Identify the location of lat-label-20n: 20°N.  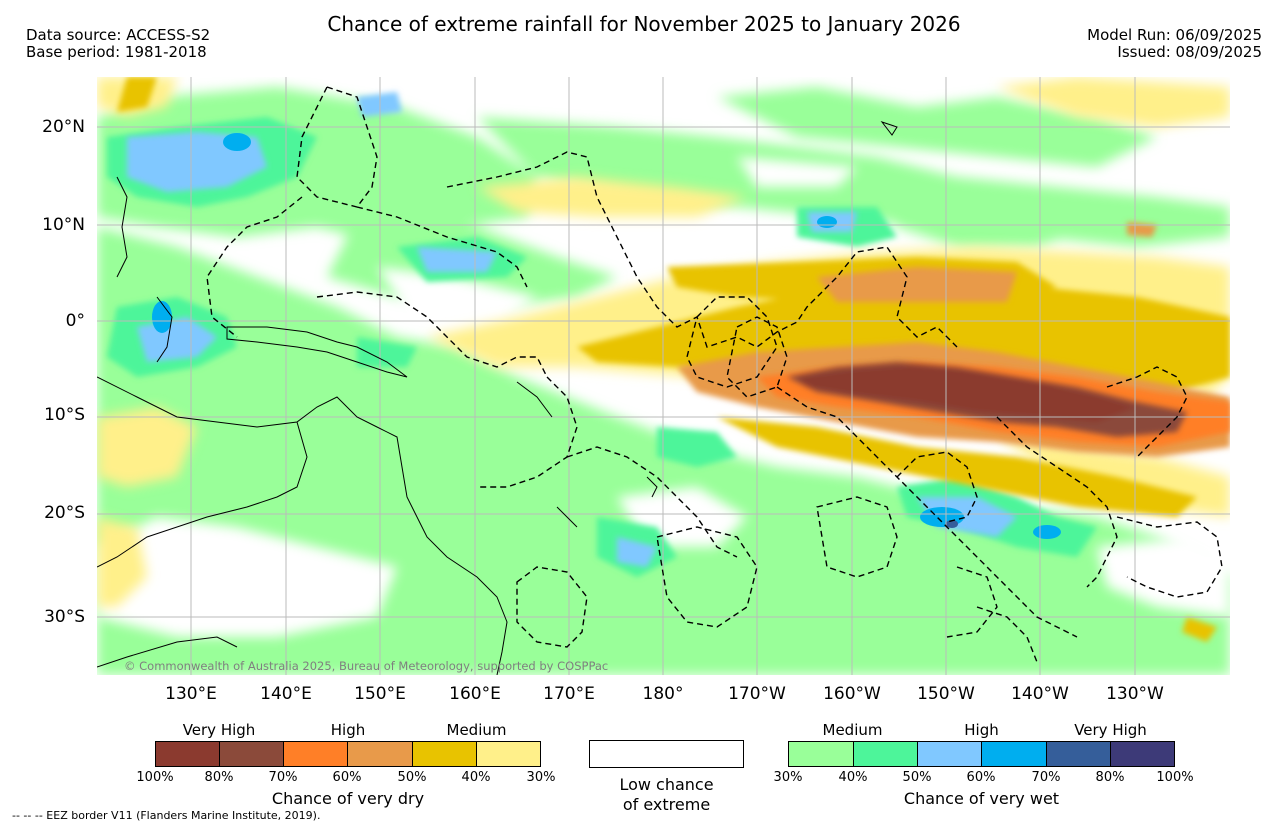
(63, 127).